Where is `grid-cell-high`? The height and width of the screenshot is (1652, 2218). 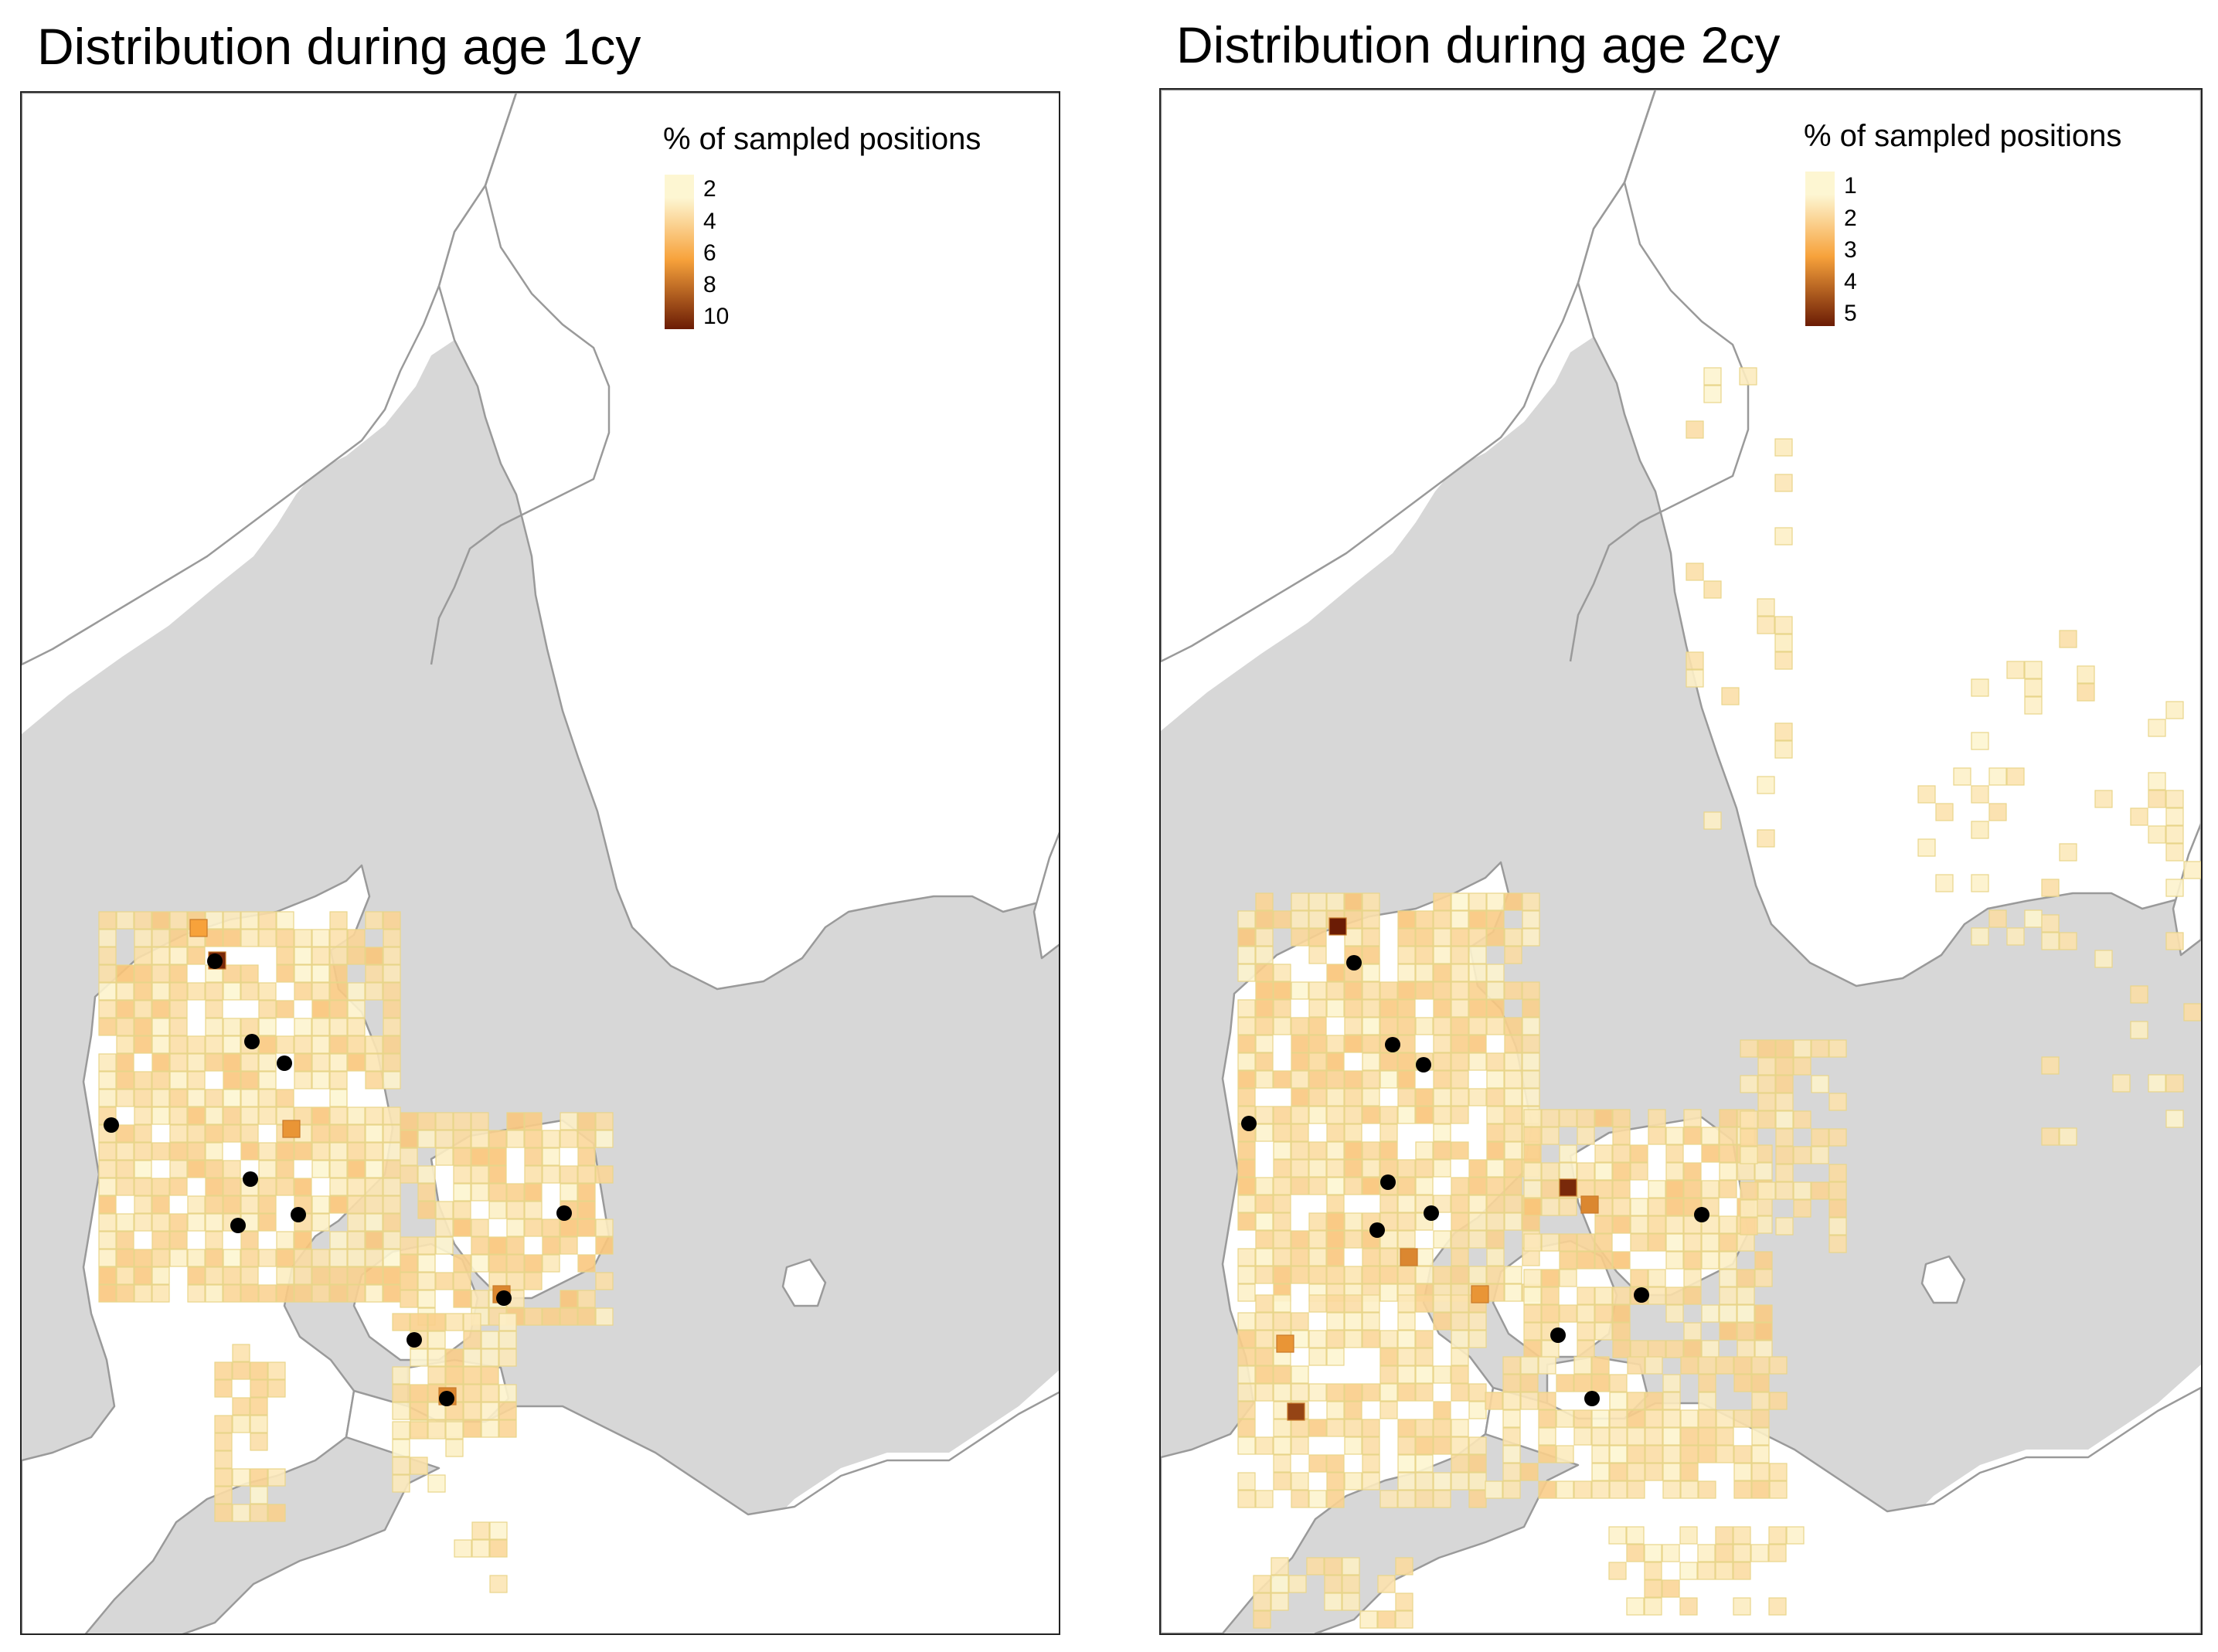 grid-cell-high is located at coordinates (1480, 1294).